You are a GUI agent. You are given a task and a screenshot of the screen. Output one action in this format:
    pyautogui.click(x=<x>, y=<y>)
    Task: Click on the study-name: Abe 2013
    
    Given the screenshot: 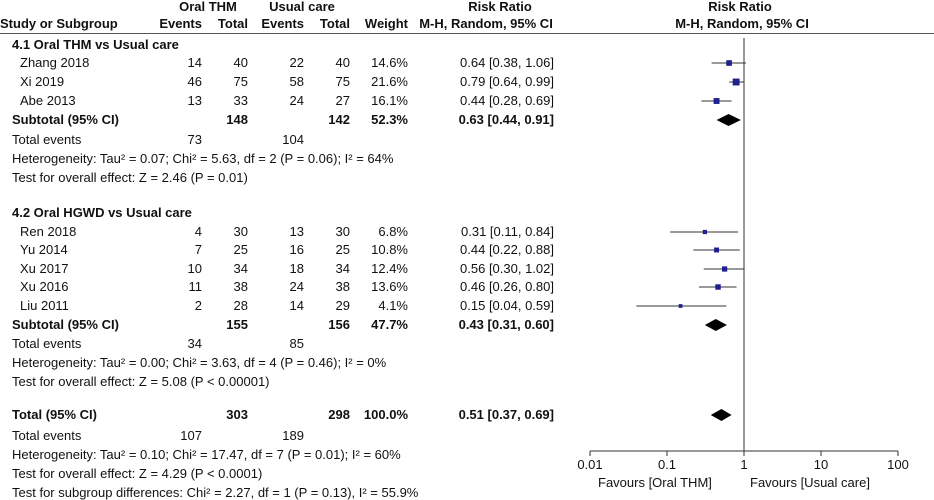 What is the action you would take?
    pyautogui.click(x=48, y=100)
    